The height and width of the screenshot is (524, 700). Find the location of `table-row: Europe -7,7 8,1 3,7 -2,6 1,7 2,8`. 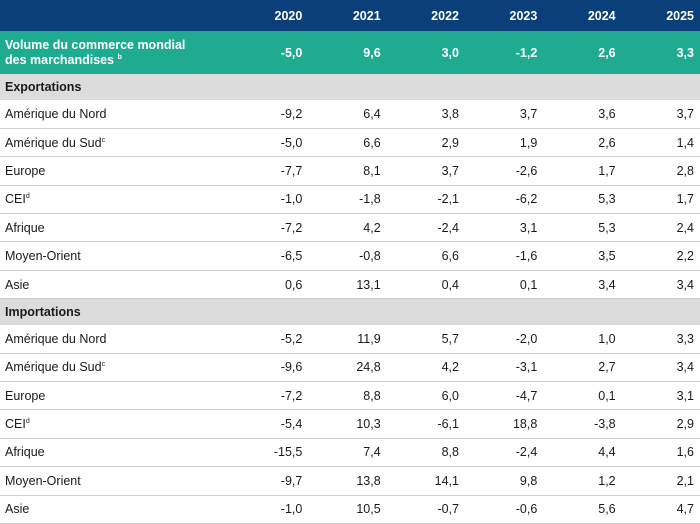

table-row: Europe -7,7 8,1 3,7 -2,6 1,7 2,8 is located at coordinates (350, 171).